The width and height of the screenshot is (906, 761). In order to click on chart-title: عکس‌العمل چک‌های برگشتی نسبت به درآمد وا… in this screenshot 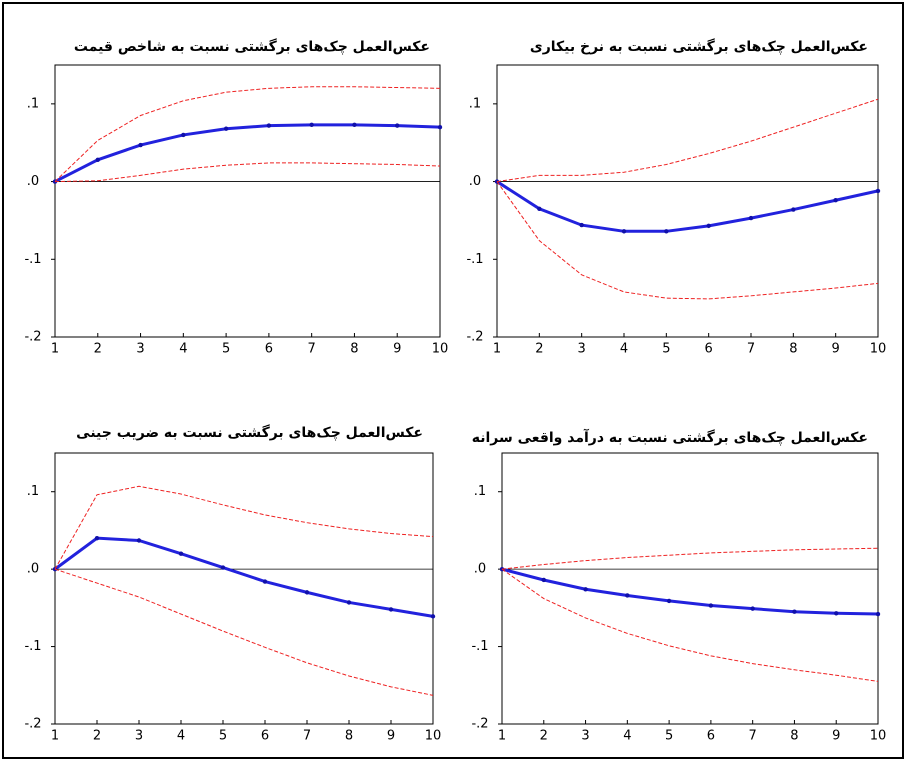, I will do `click(670, 437)`.